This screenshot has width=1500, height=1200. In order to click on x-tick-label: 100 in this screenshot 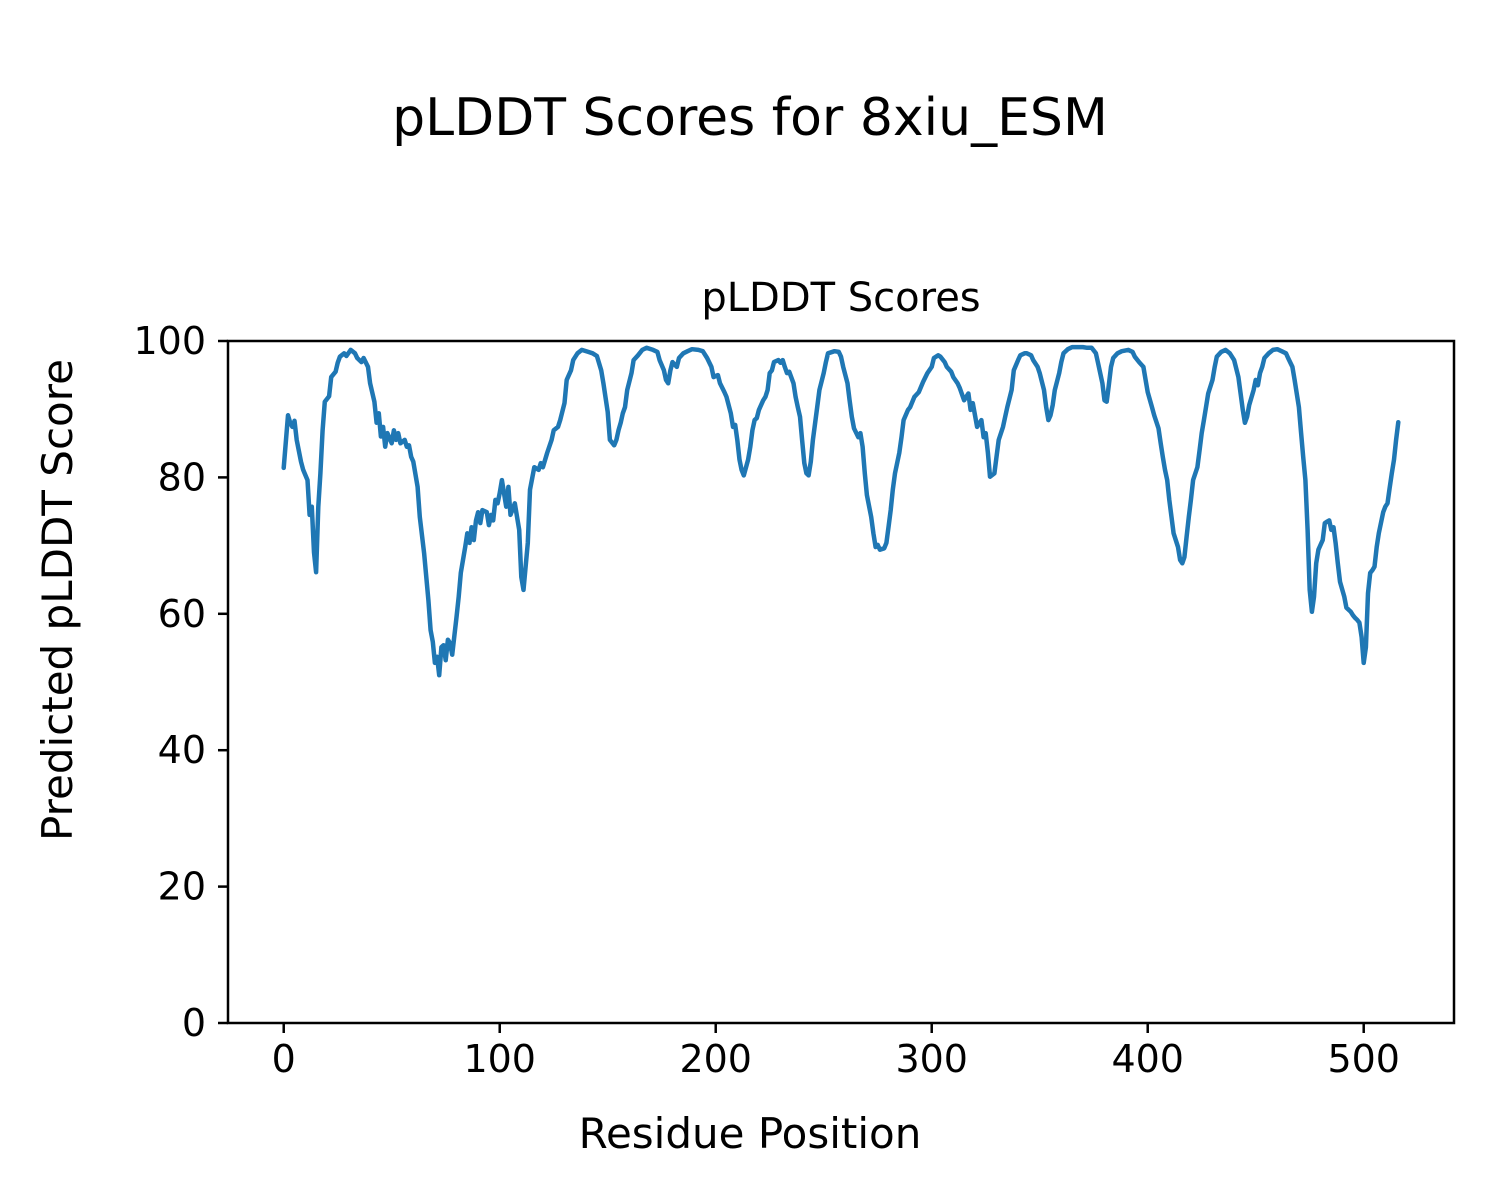, I will do `click(499, 1059)`.